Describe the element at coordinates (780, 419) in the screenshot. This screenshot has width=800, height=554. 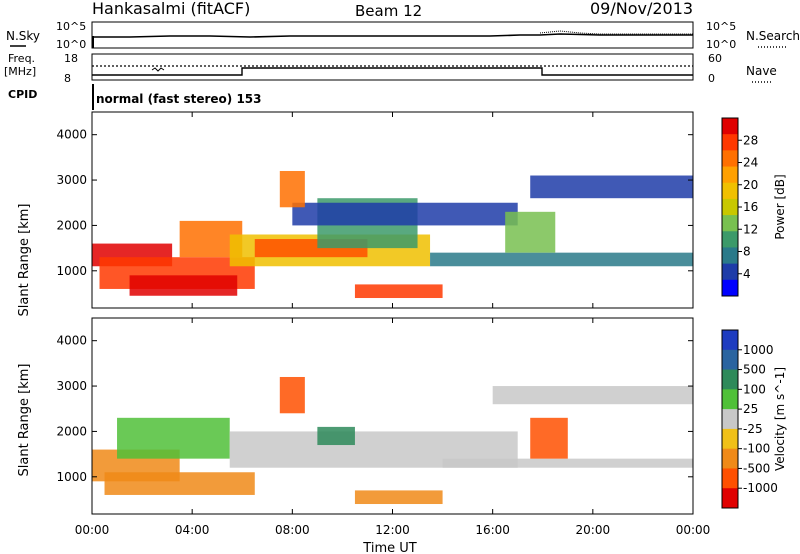
I see `velocity-colorbar-label: Velocity [m s^-1]` at that location.